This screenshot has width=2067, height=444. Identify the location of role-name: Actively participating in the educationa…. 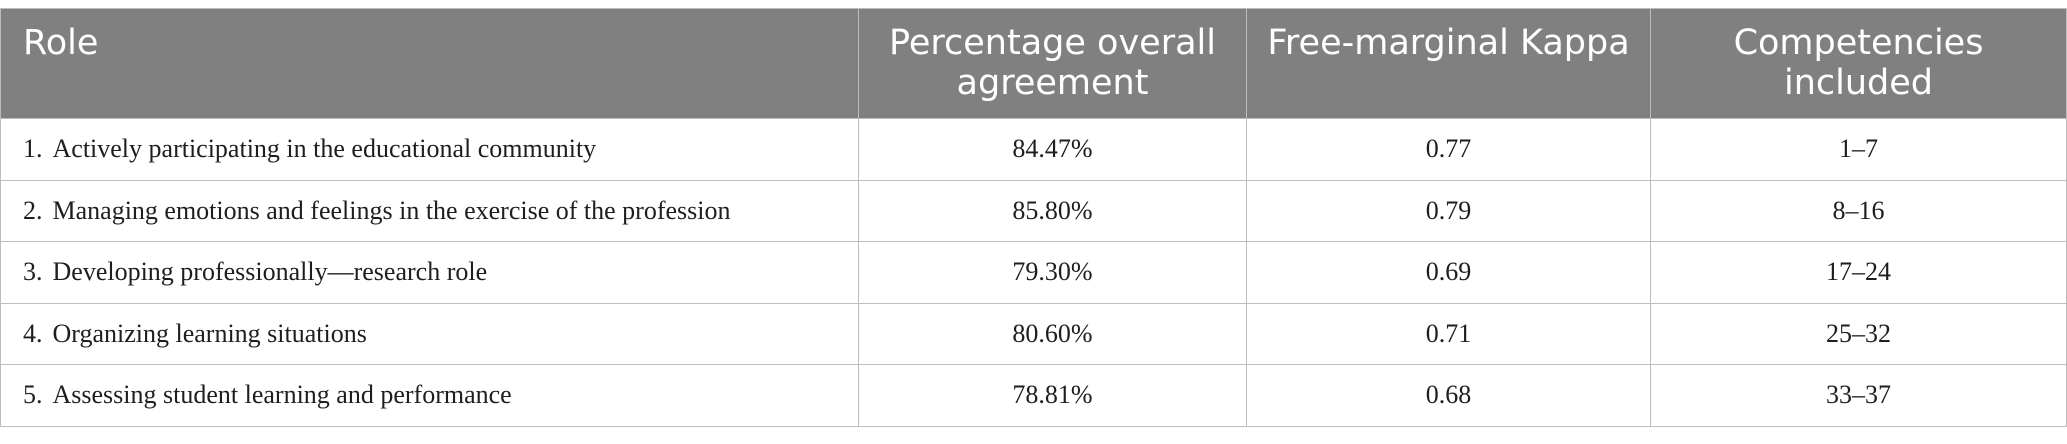
(324, 149).